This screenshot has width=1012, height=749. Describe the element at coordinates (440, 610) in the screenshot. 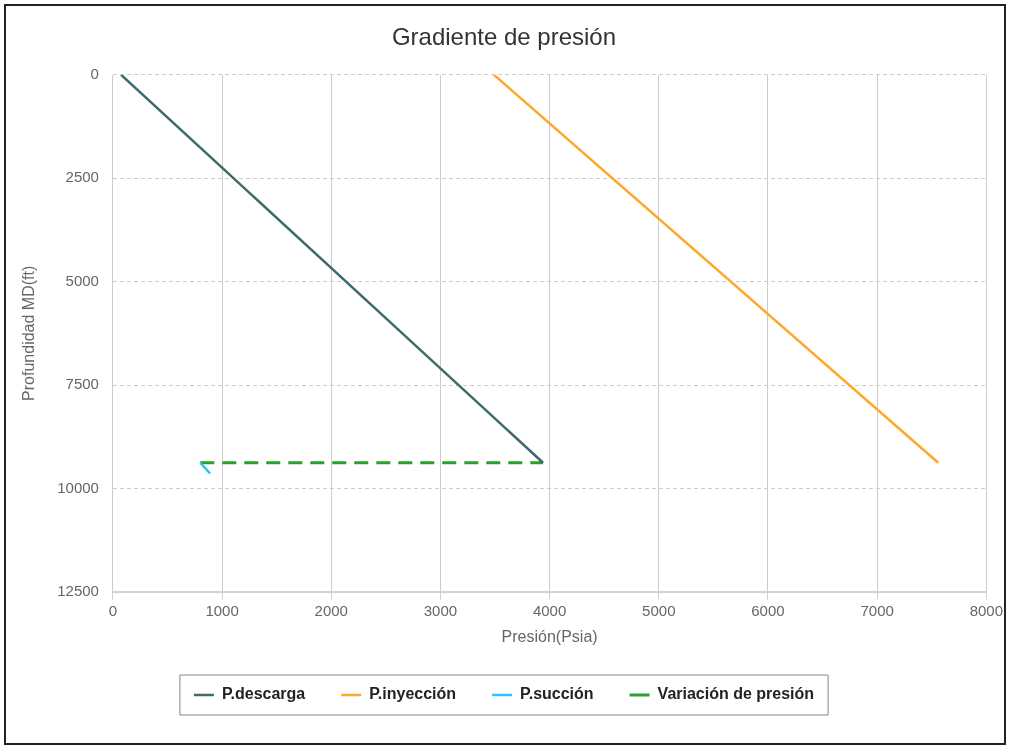

I see `x-tick-label: 3000` at that location.